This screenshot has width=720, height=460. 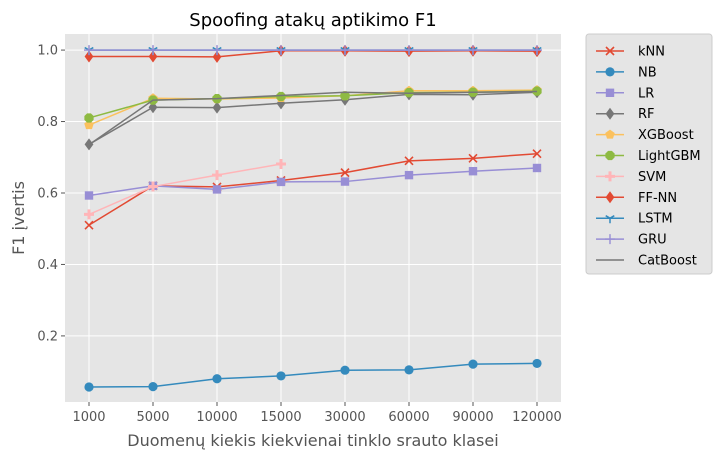 I want to click on legend-label: CatBoost, so click(x=667, y=261).